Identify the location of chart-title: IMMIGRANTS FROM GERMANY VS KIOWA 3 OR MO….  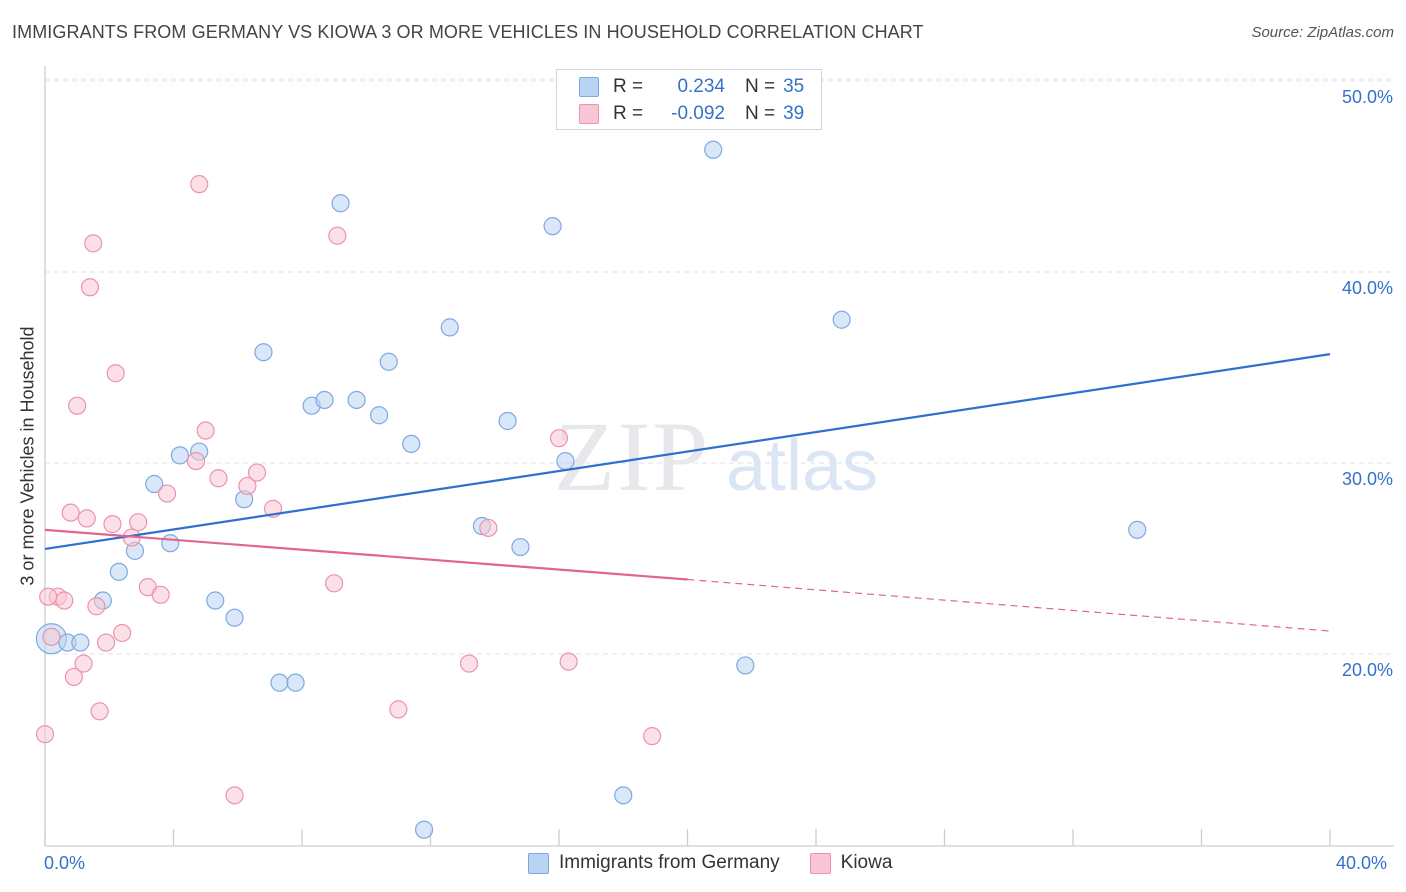
(468, 32).